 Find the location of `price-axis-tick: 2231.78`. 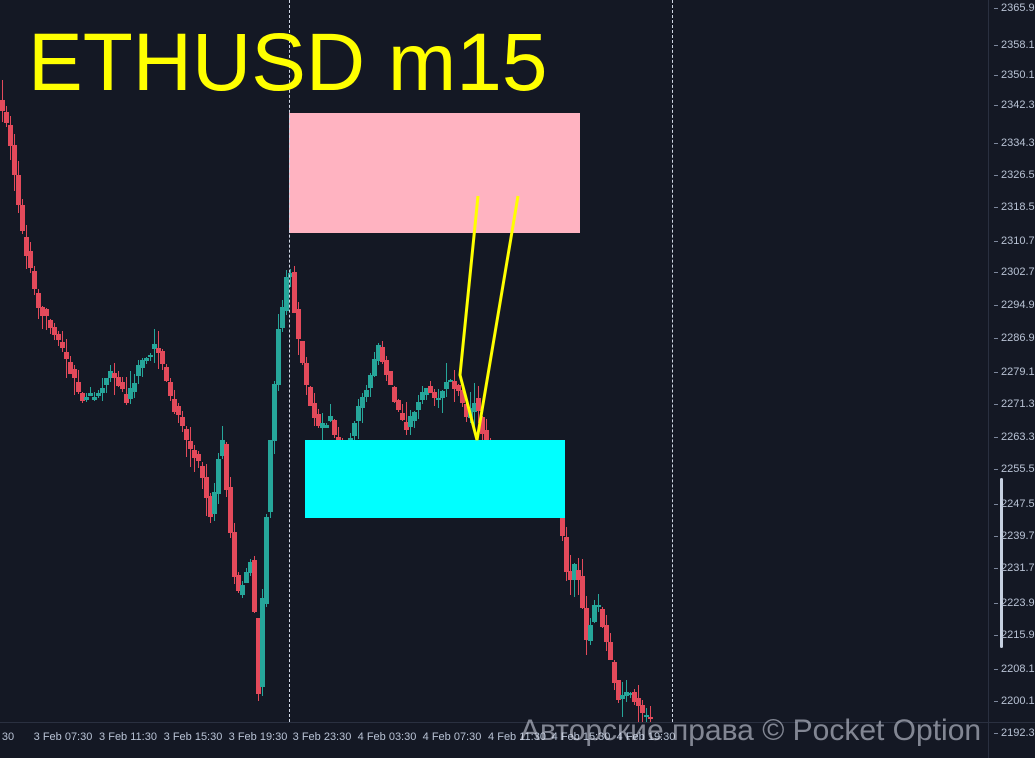

price-axis-tick: 2231.78 is located at coordinates (1014, 568).